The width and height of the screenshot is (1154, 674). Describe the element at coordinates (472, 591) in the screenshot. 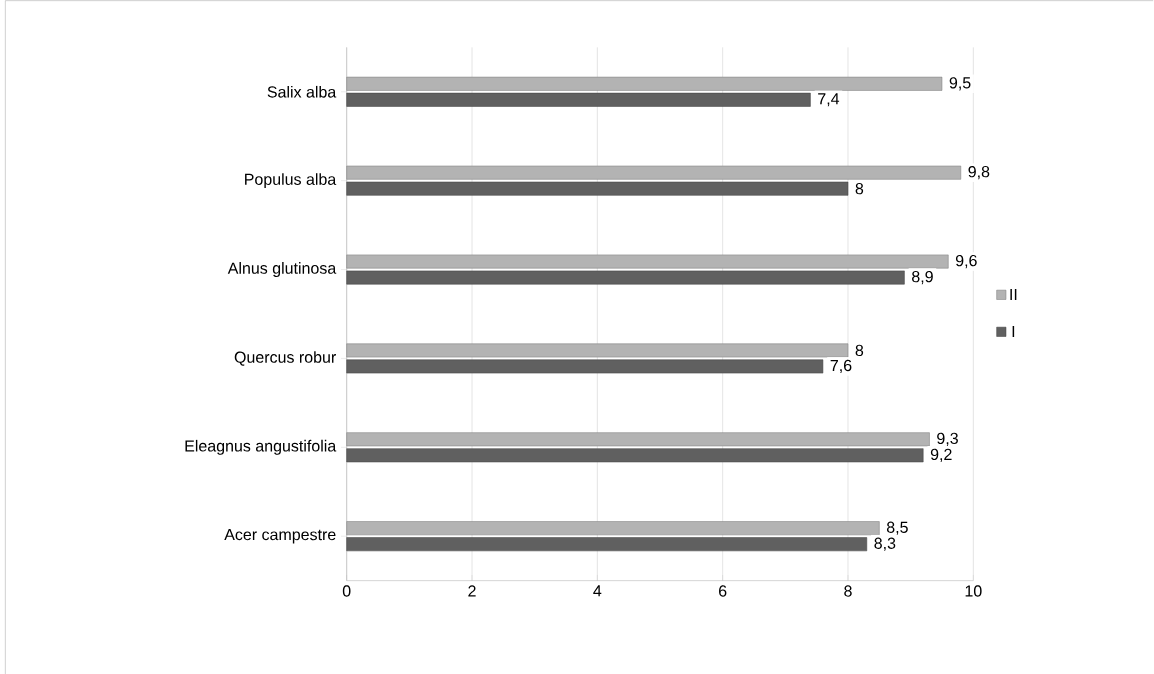

I see `x-tick-label: 2` at that location.